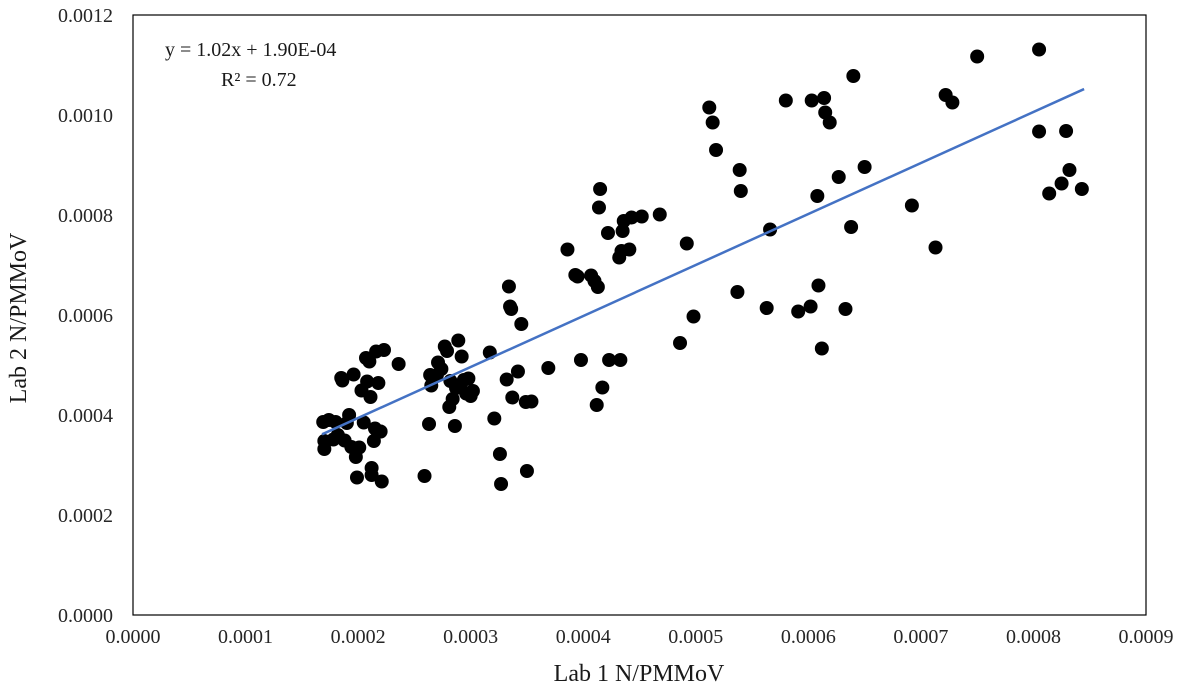 Image resolution: width=1181 pixels, height=690 pixels. Describe the element at coordinates (19, 317) in the screenshot. I see `y-axis-title: Lab 2 N/PMMoV` at that location.